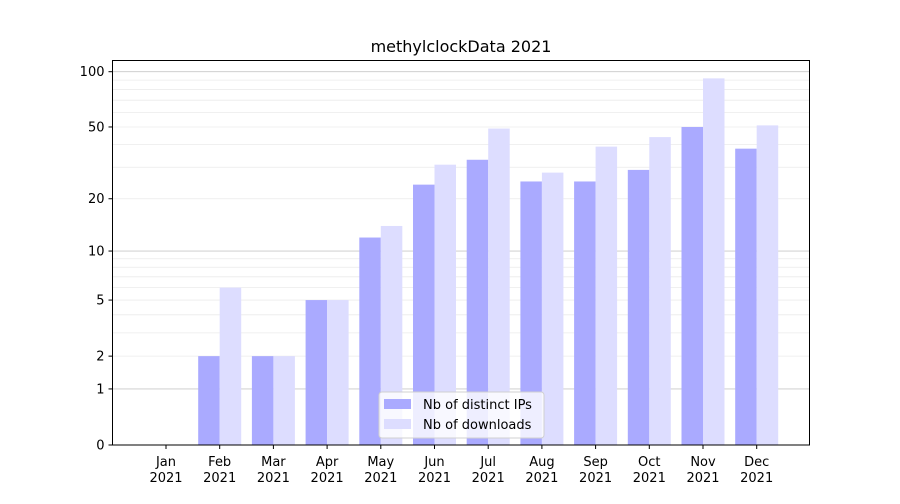 This screenshot has height=504, width=900. What do you see at coordinates (96, 252) in the screenshot?
I see `y-tick-label: 10` at bounding box center [96, 252].